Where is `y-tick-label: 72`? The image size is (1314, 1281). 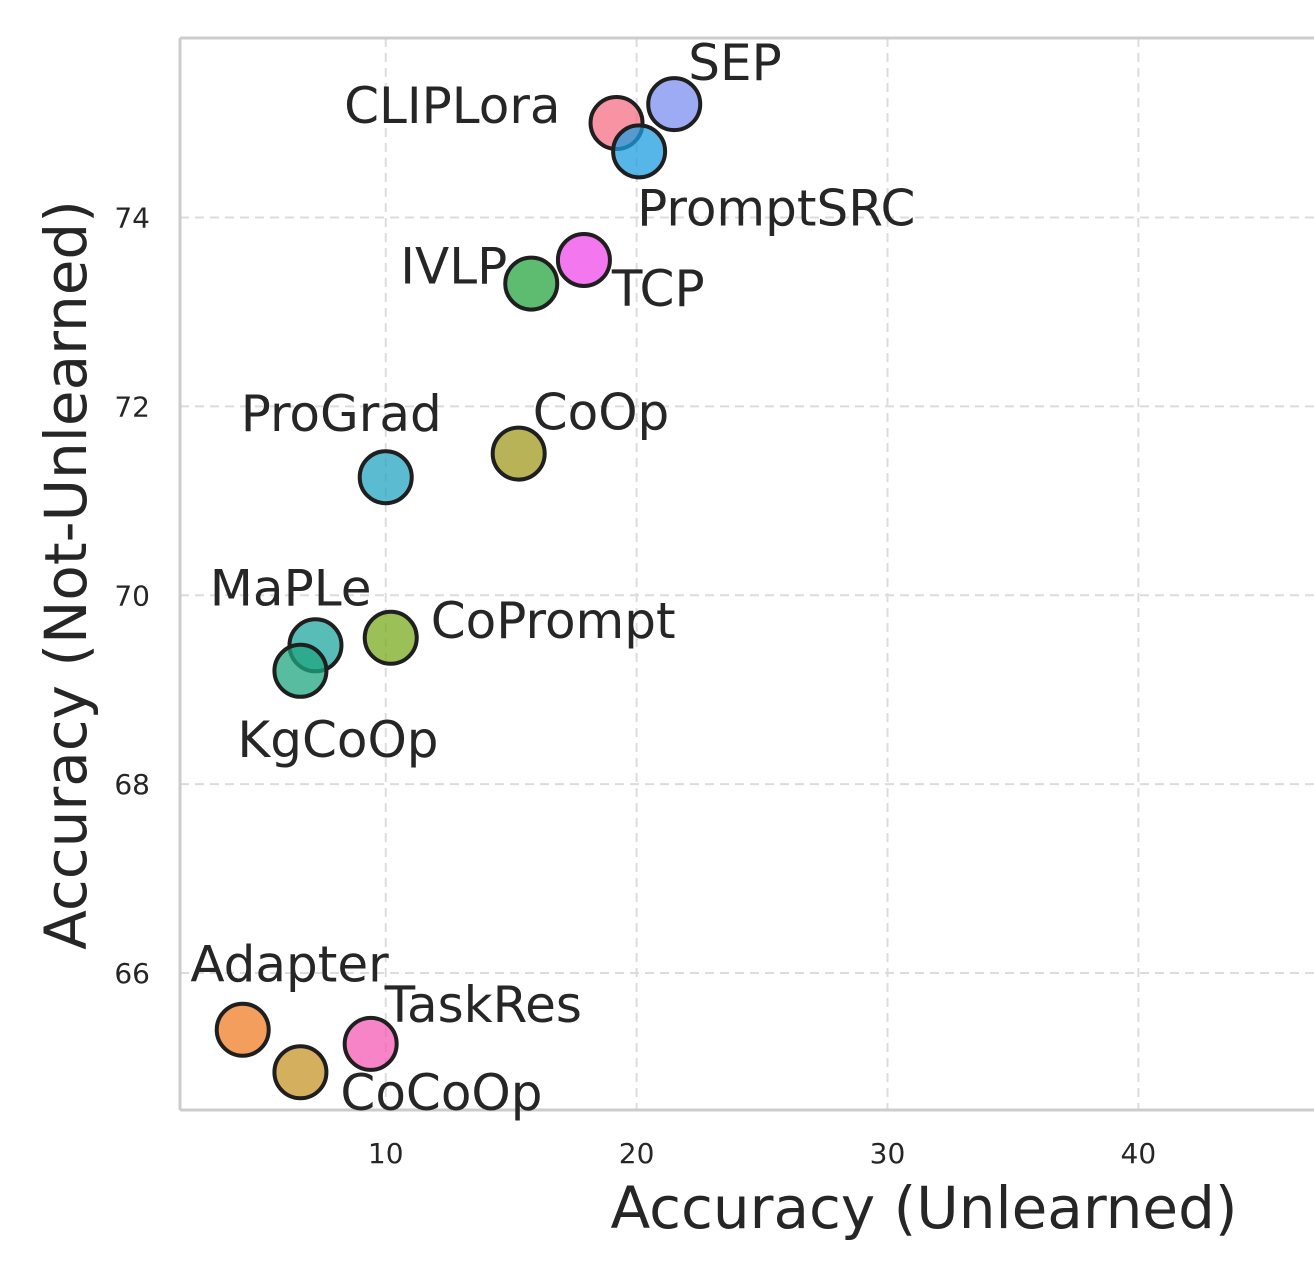
y-tick-label: 72 is located at coordinates (132, 406).